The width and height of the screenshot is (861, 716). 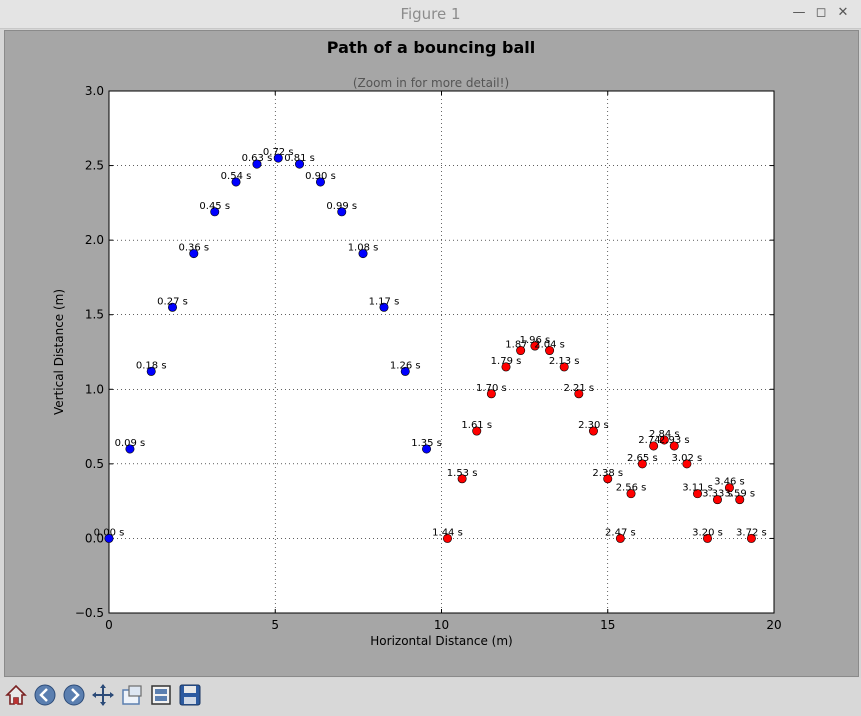 I want to click on configure-subplots-icon, so click(x=161, y=695).